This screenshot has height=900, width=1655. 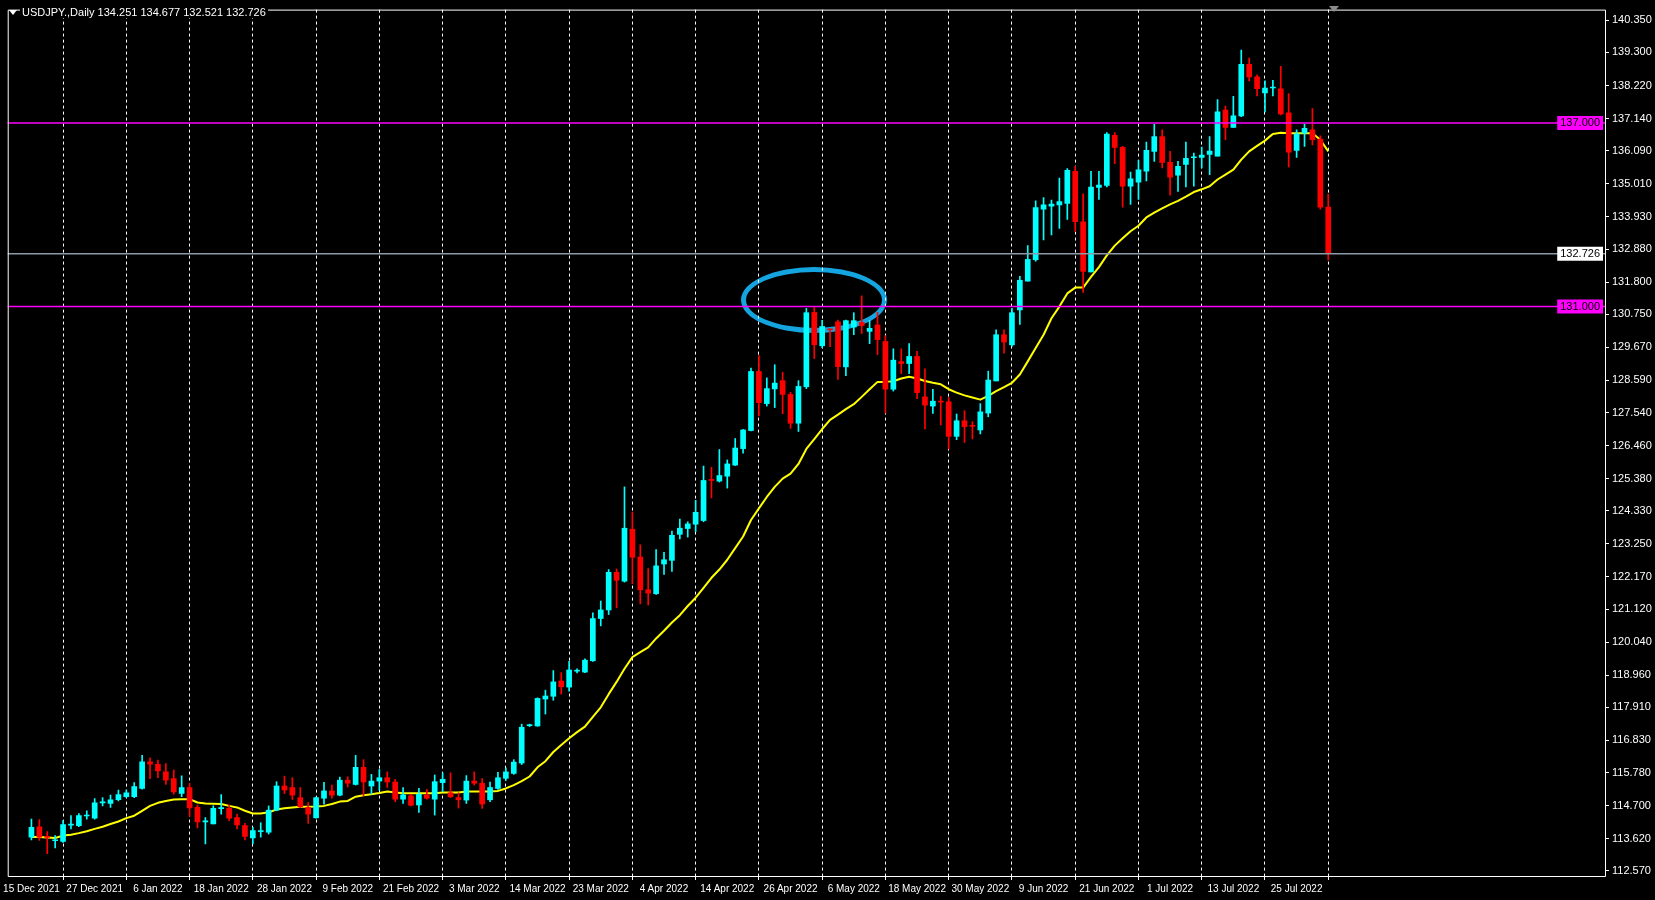 I want to click on x-tick-label: 23 Mar 2022, so click(x=601, y=888).